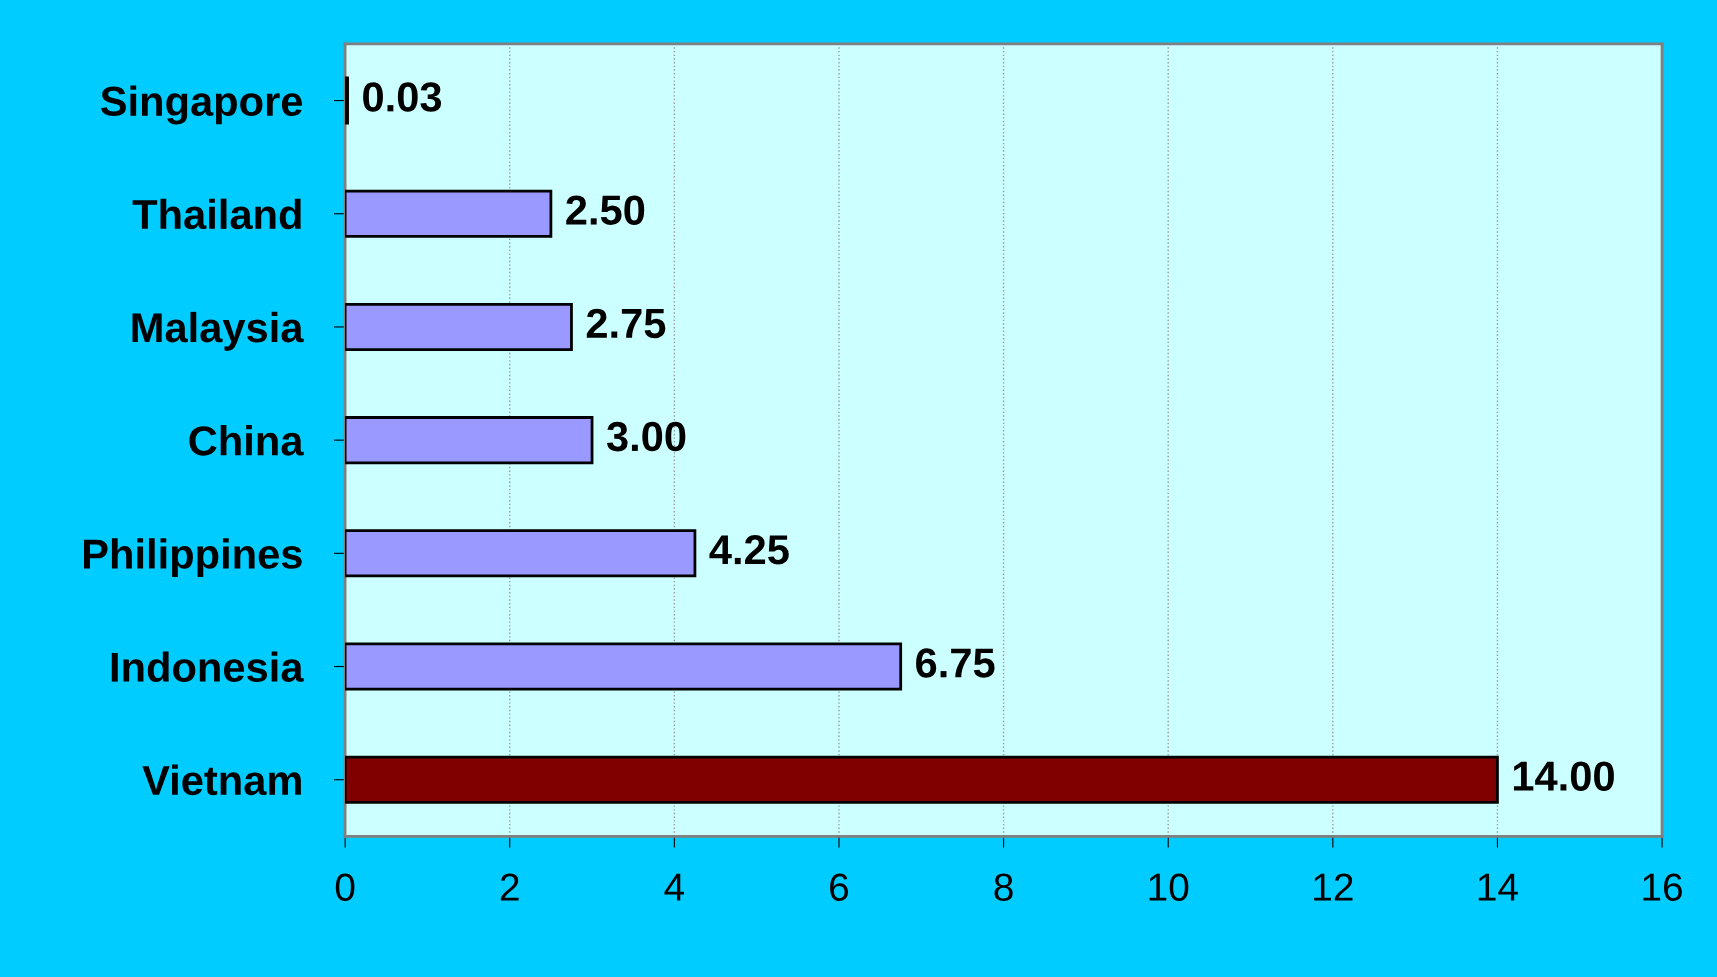 The height and width of the screenshot is (977, 1717). I want to click on x-tick-label: 6, so click(839, 887).